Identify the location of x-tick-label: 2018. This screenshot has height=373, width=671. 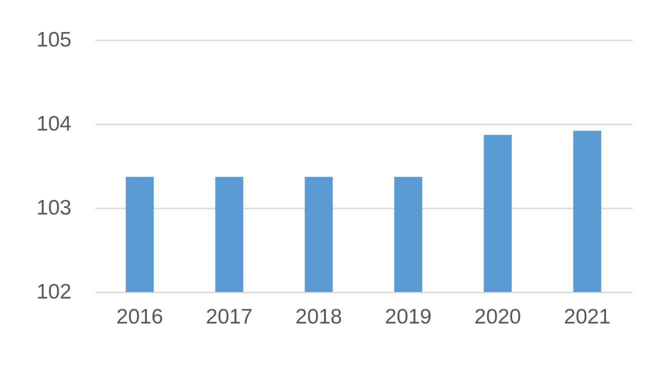
(318, 317).